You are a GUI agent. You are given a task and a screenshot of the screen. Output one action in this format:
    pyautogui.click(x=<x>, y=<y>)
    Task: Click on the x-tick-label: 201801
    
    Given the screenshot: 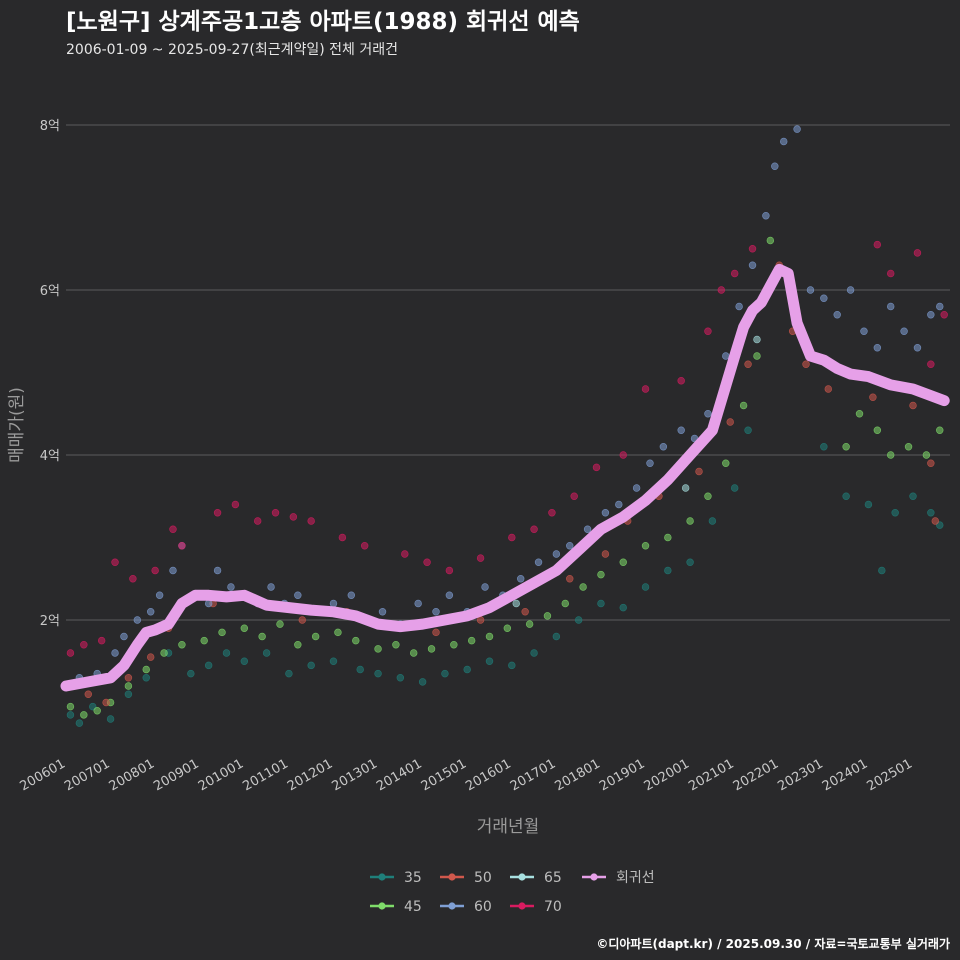 What is the action you would take?
    pyautogui.click(x=577, y=775)
    